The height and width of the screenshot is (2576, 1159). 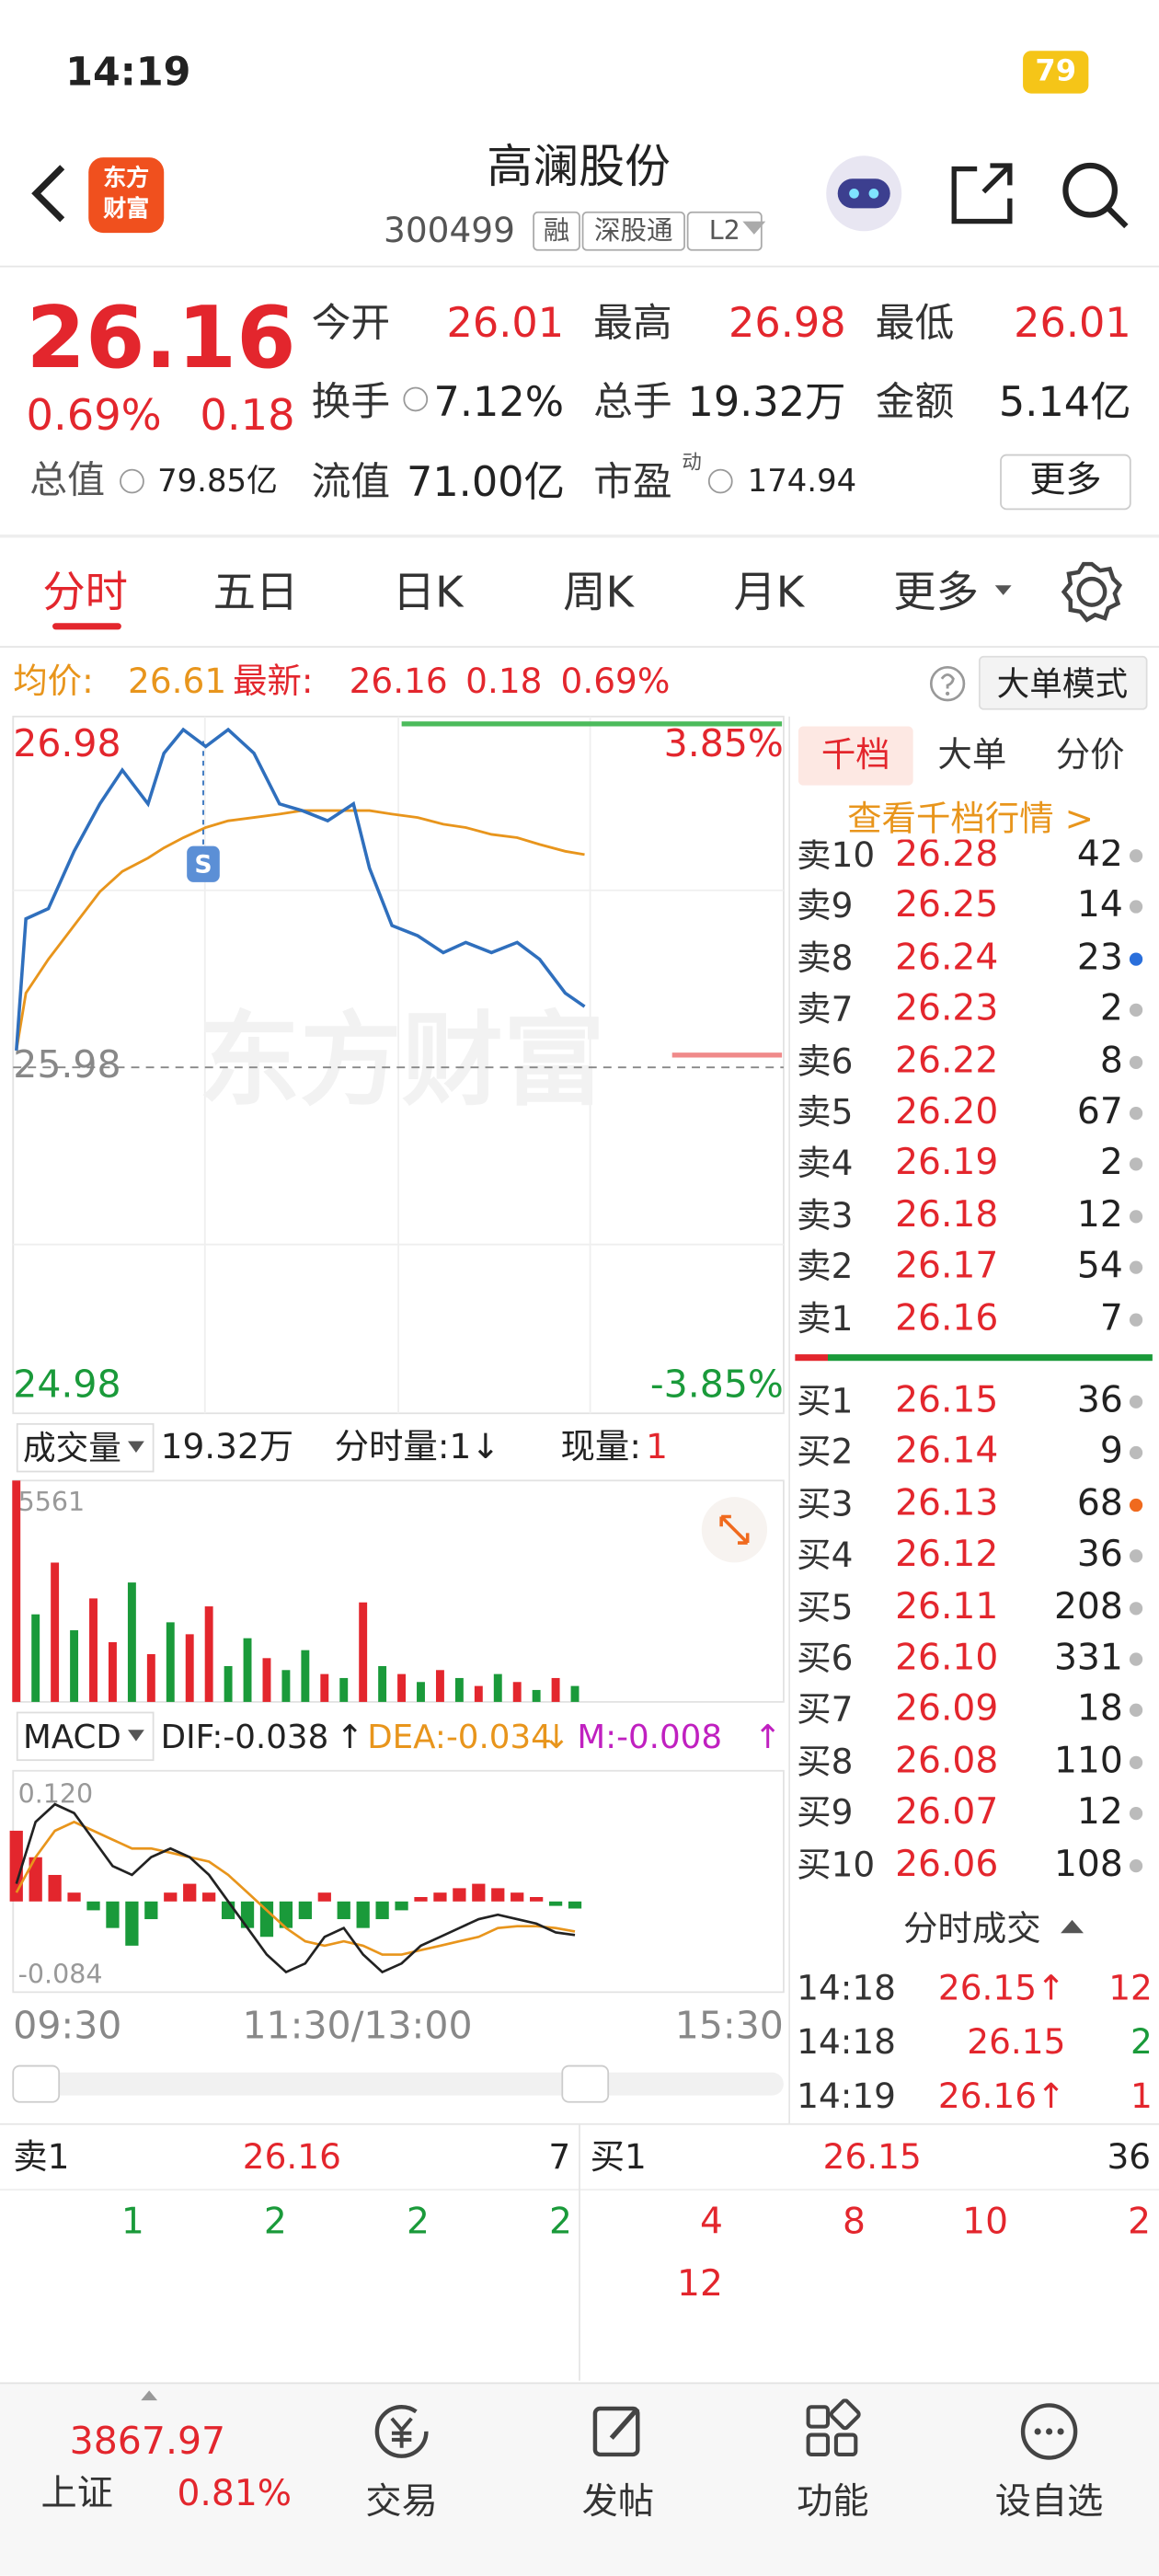 I want to click on stat-value: 19.32万, so click(x=766, y=401).